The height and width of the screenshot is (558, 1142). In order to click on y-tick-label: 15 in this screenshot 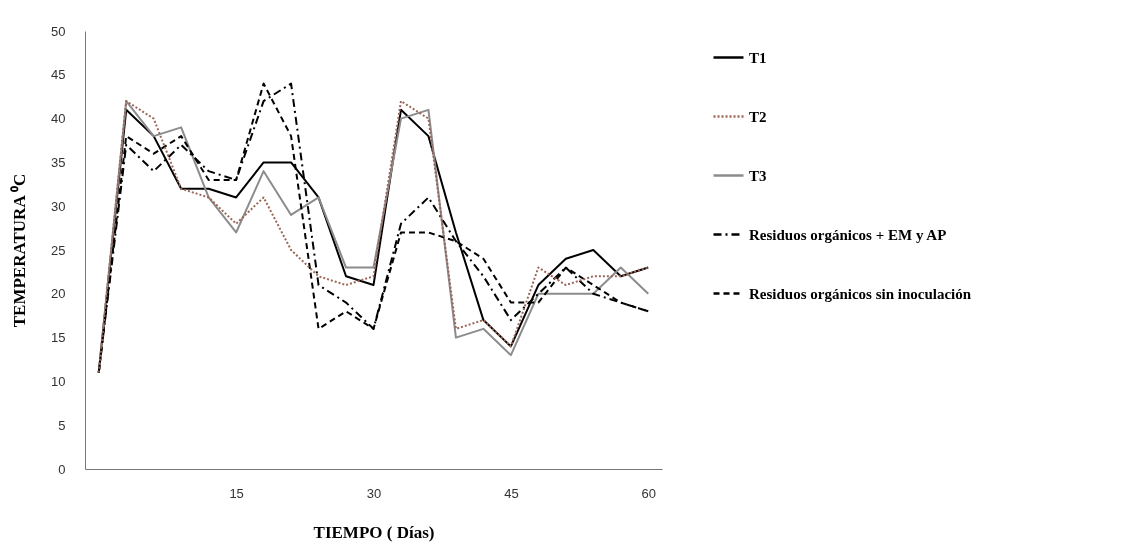, I will do `click(58, 338)`.